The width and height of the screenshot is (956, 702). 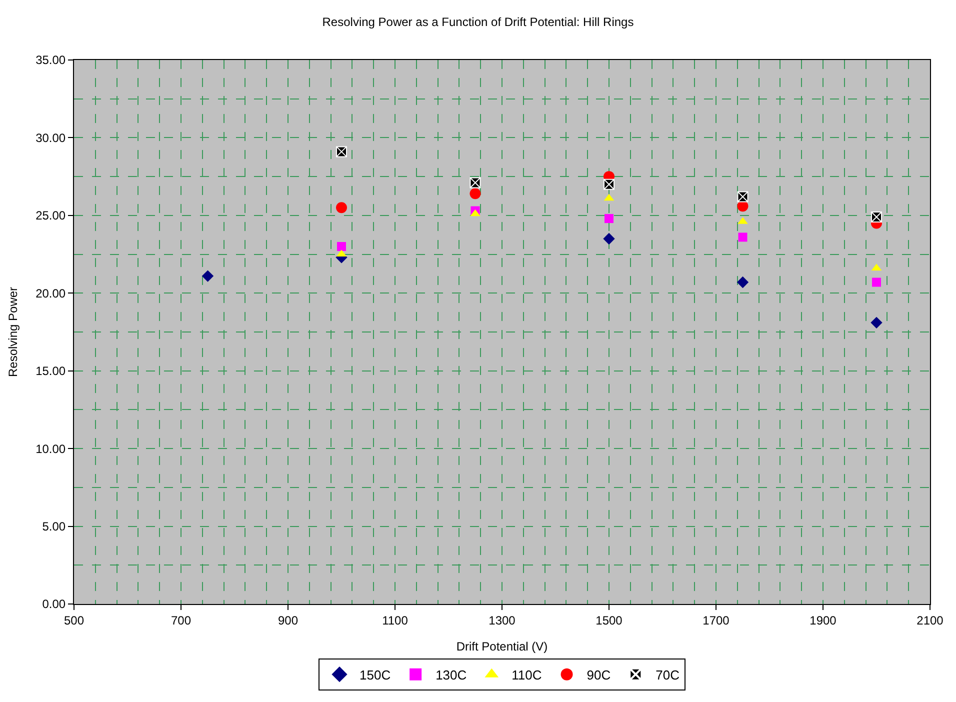 What do you see at coordinates (54, 604) in the screenshot?
I see `y-tick-label: 0.00` at bounding box center [54, 604].